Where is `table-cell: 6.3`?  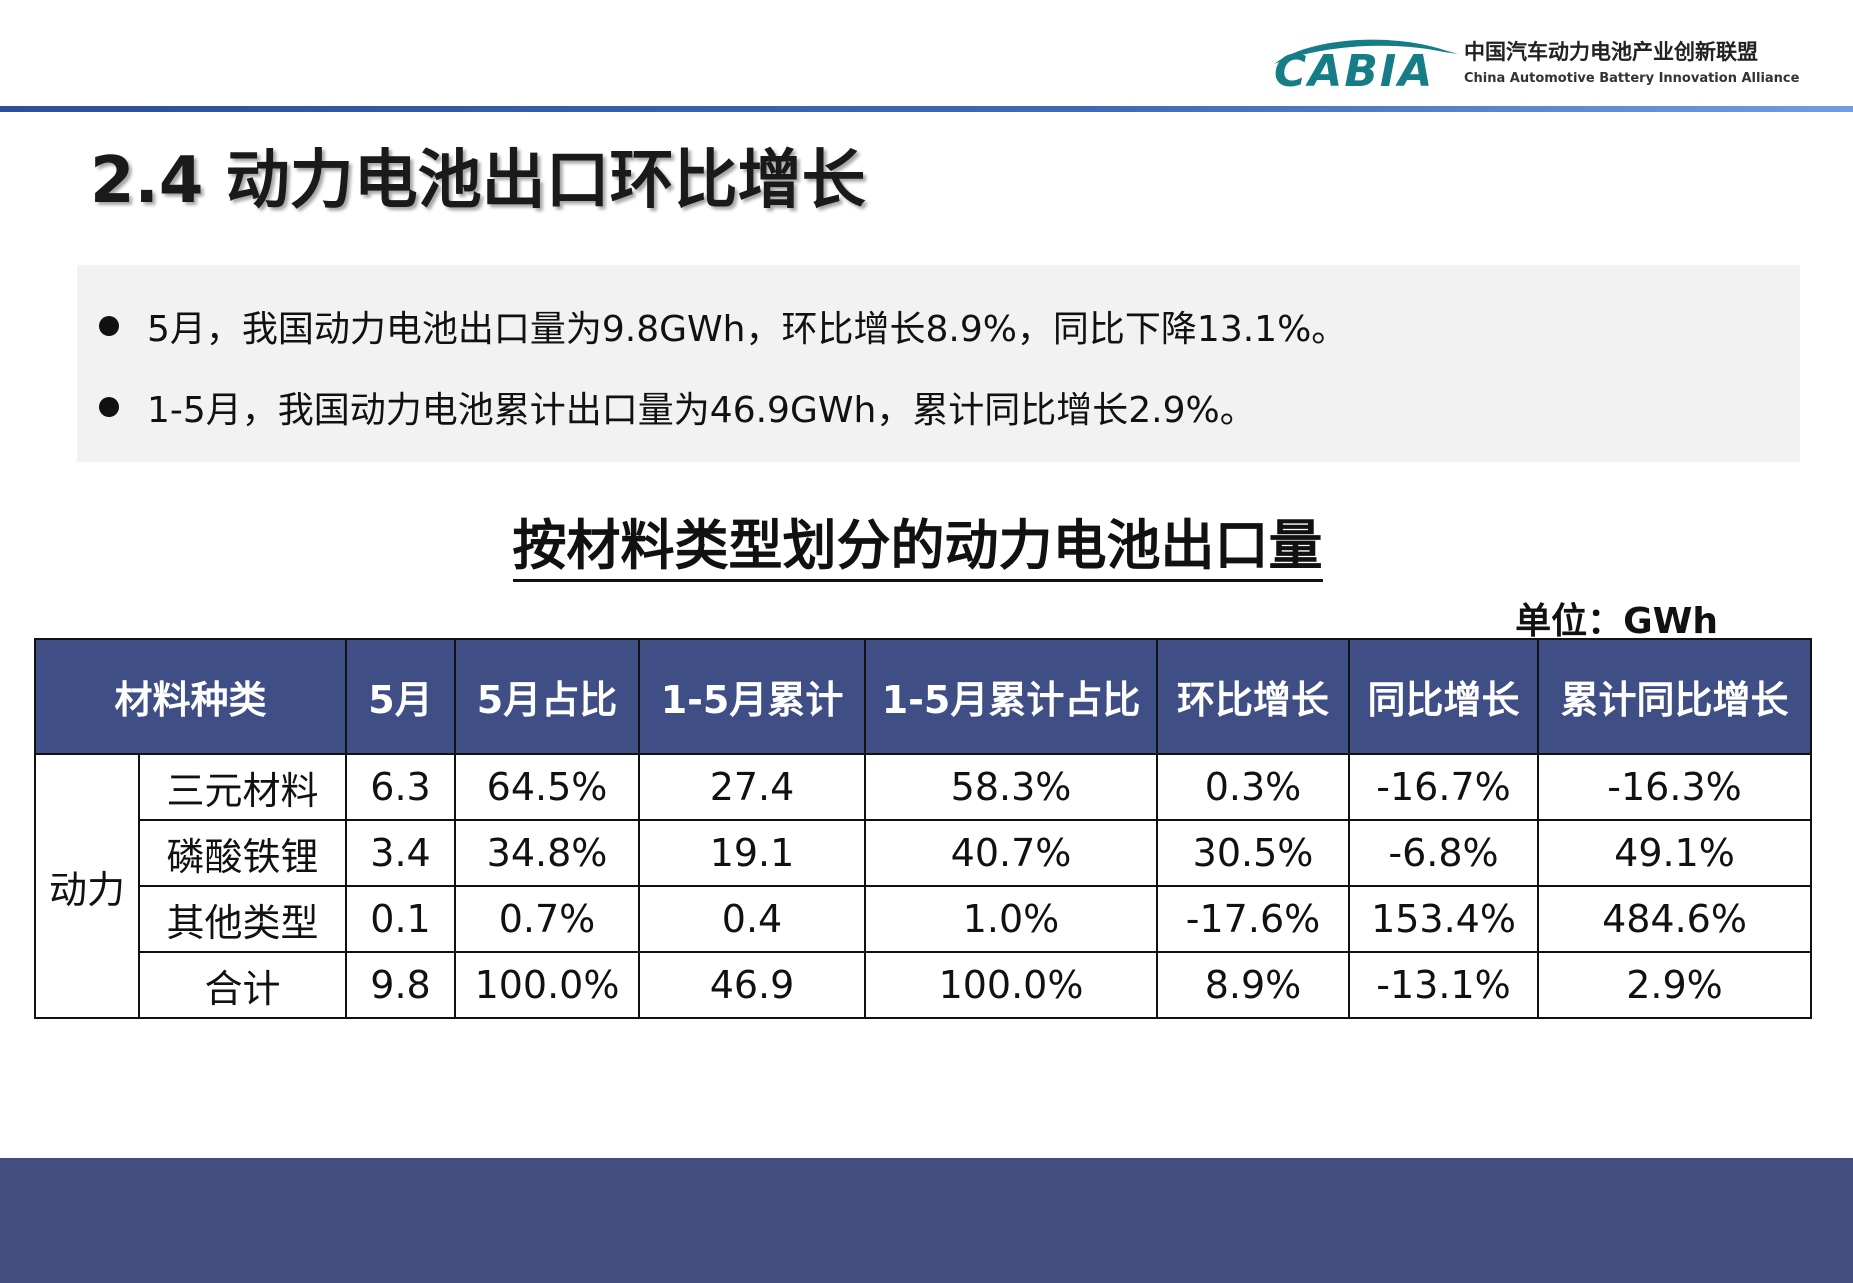
table-cell: 6.3 is located at coordinates (401, 787).